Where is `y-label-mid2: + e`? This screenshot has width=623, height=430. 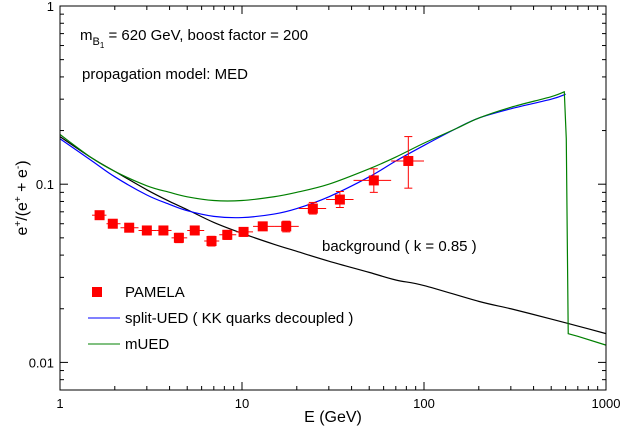 y-label-mid2: + e is located at coordinates (22, 182).